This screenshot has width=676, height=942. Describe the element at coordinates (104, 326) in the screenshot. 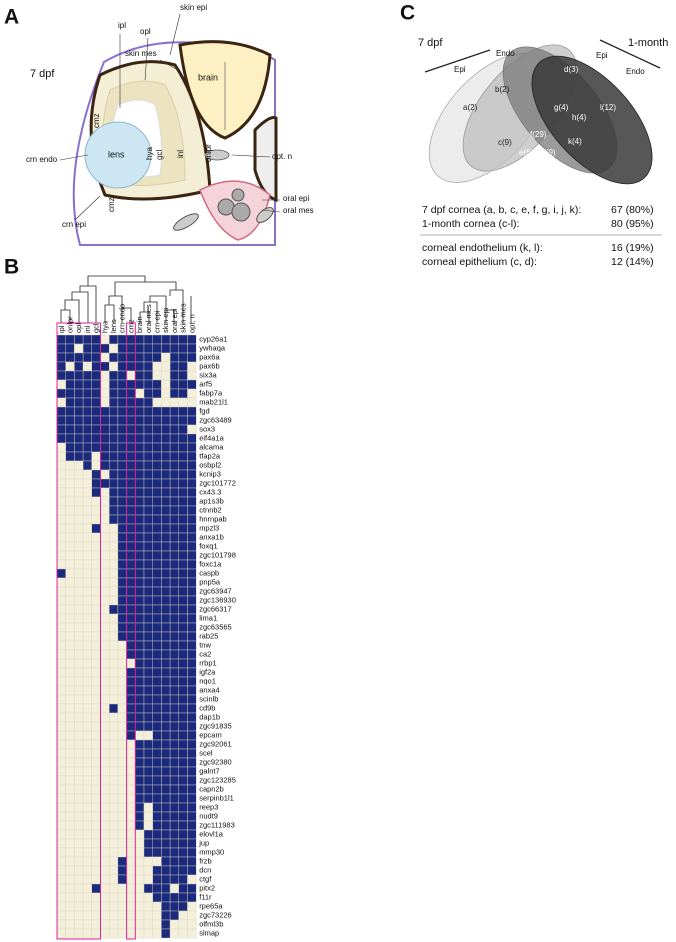

I see `column-label: hya` at that location.